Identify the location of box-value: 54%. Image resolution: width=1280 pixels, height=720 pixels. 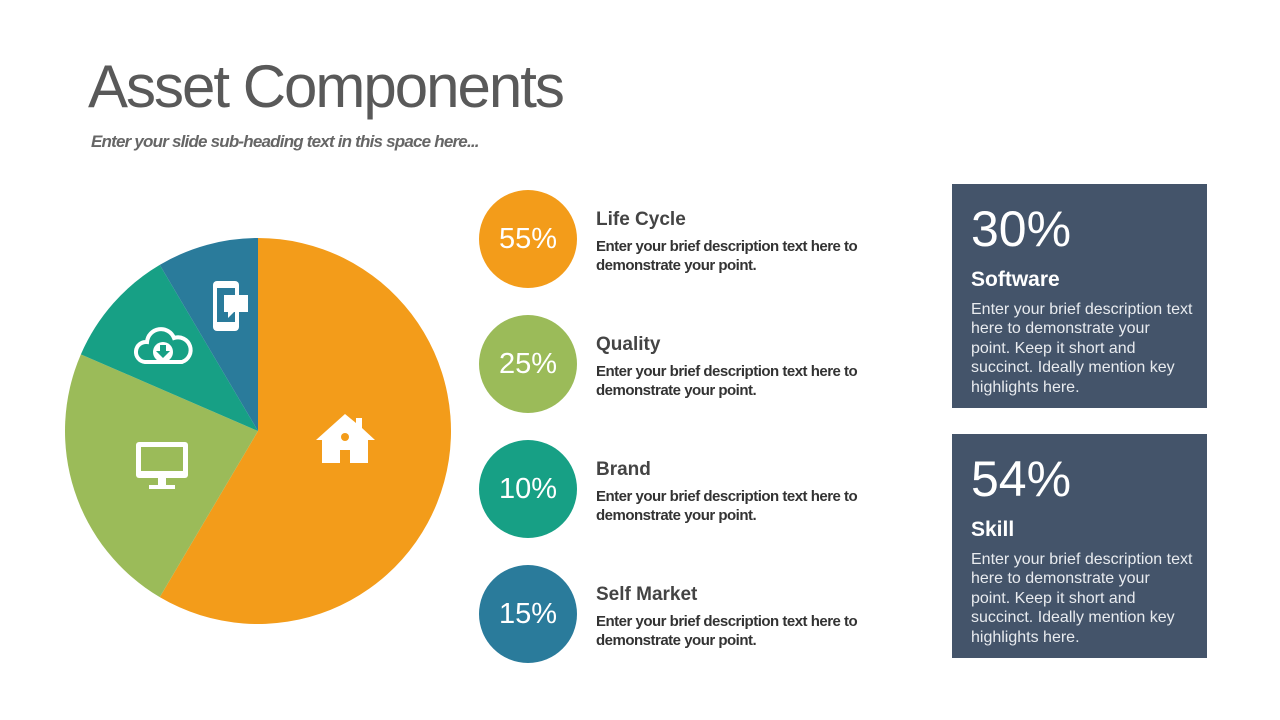
(1021, 479).